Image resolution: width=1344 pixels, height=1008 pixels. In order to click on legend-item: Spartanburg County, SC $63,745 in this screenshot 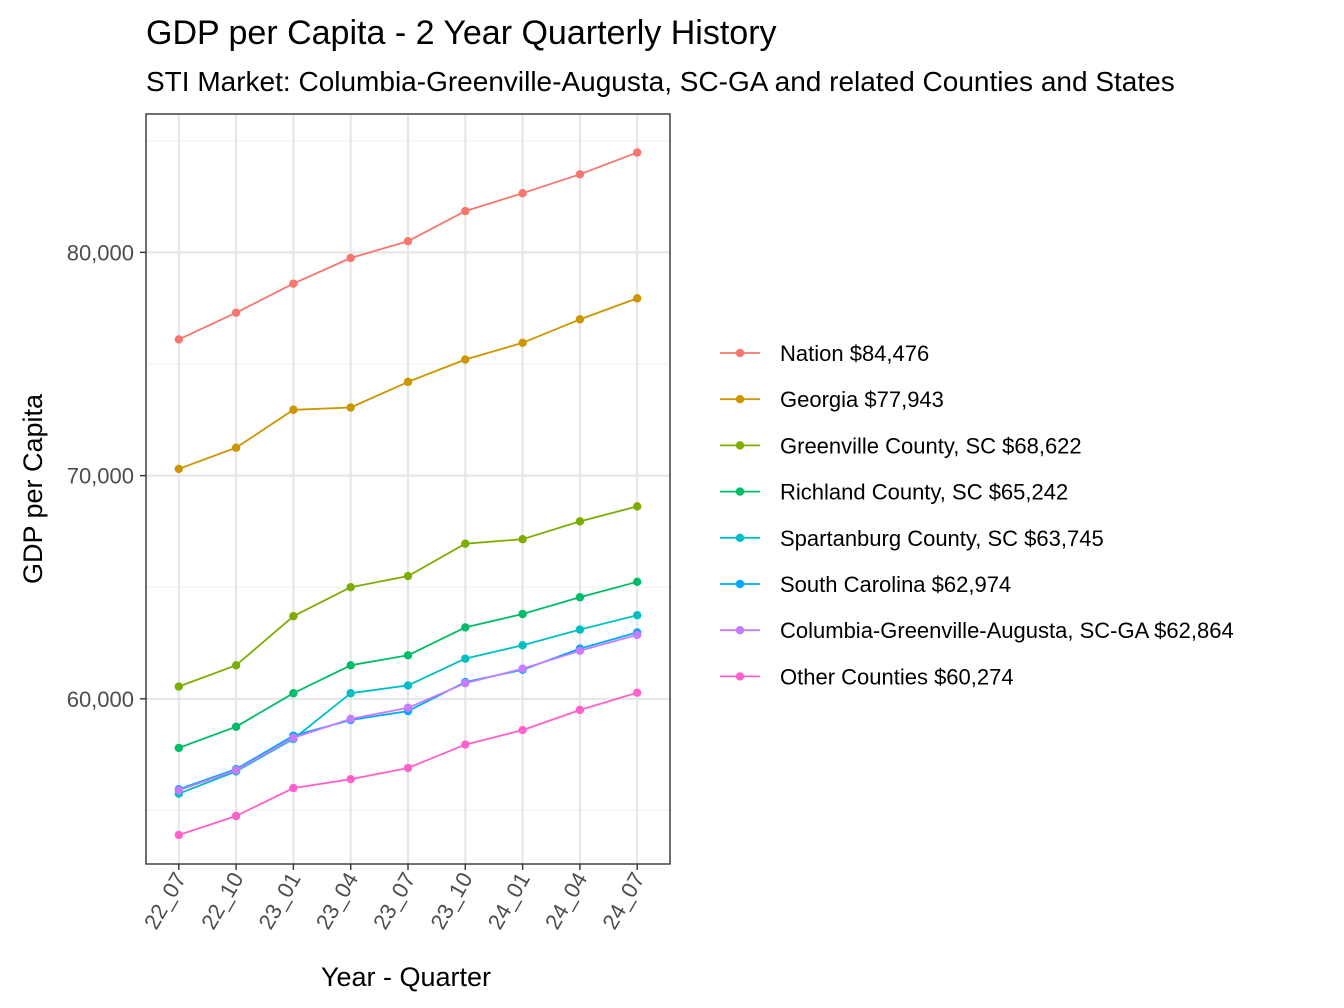, I will do `click(912, 538)`.